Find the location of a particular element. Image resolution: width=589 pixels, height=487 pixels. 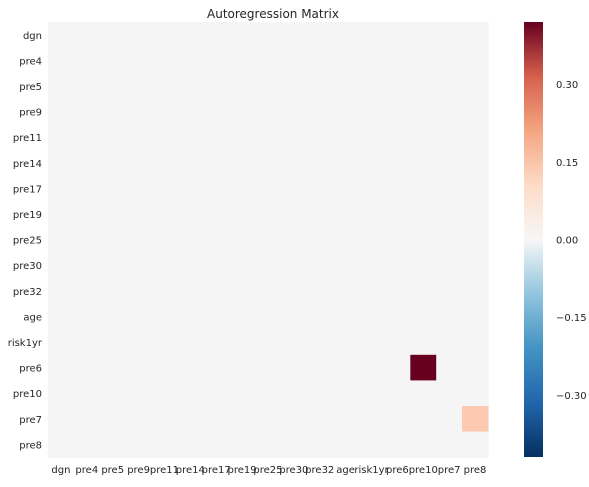

heatmap-cell-pre32-pre10 is located at coordinates (423, 291).